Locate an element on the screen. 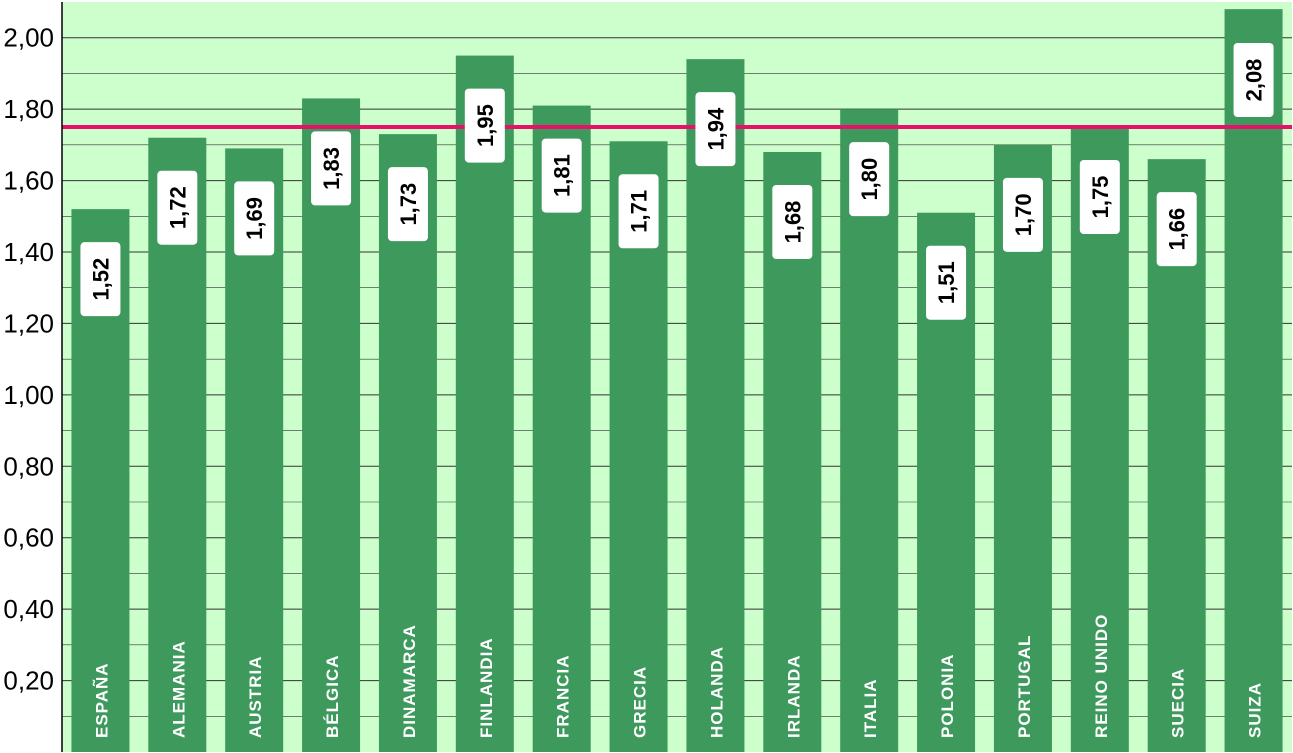 The image size is (1293, 753). value-label-text: 1,80 is located at coordinates (869, 179).